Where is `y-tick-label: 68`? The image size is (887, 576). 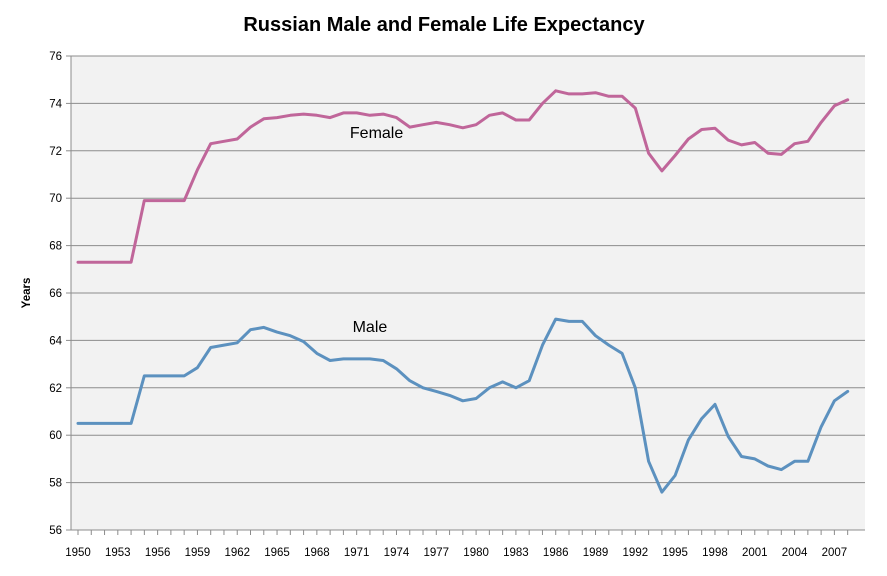 y-tick-label: 68 is located at coordinates (55, 247).